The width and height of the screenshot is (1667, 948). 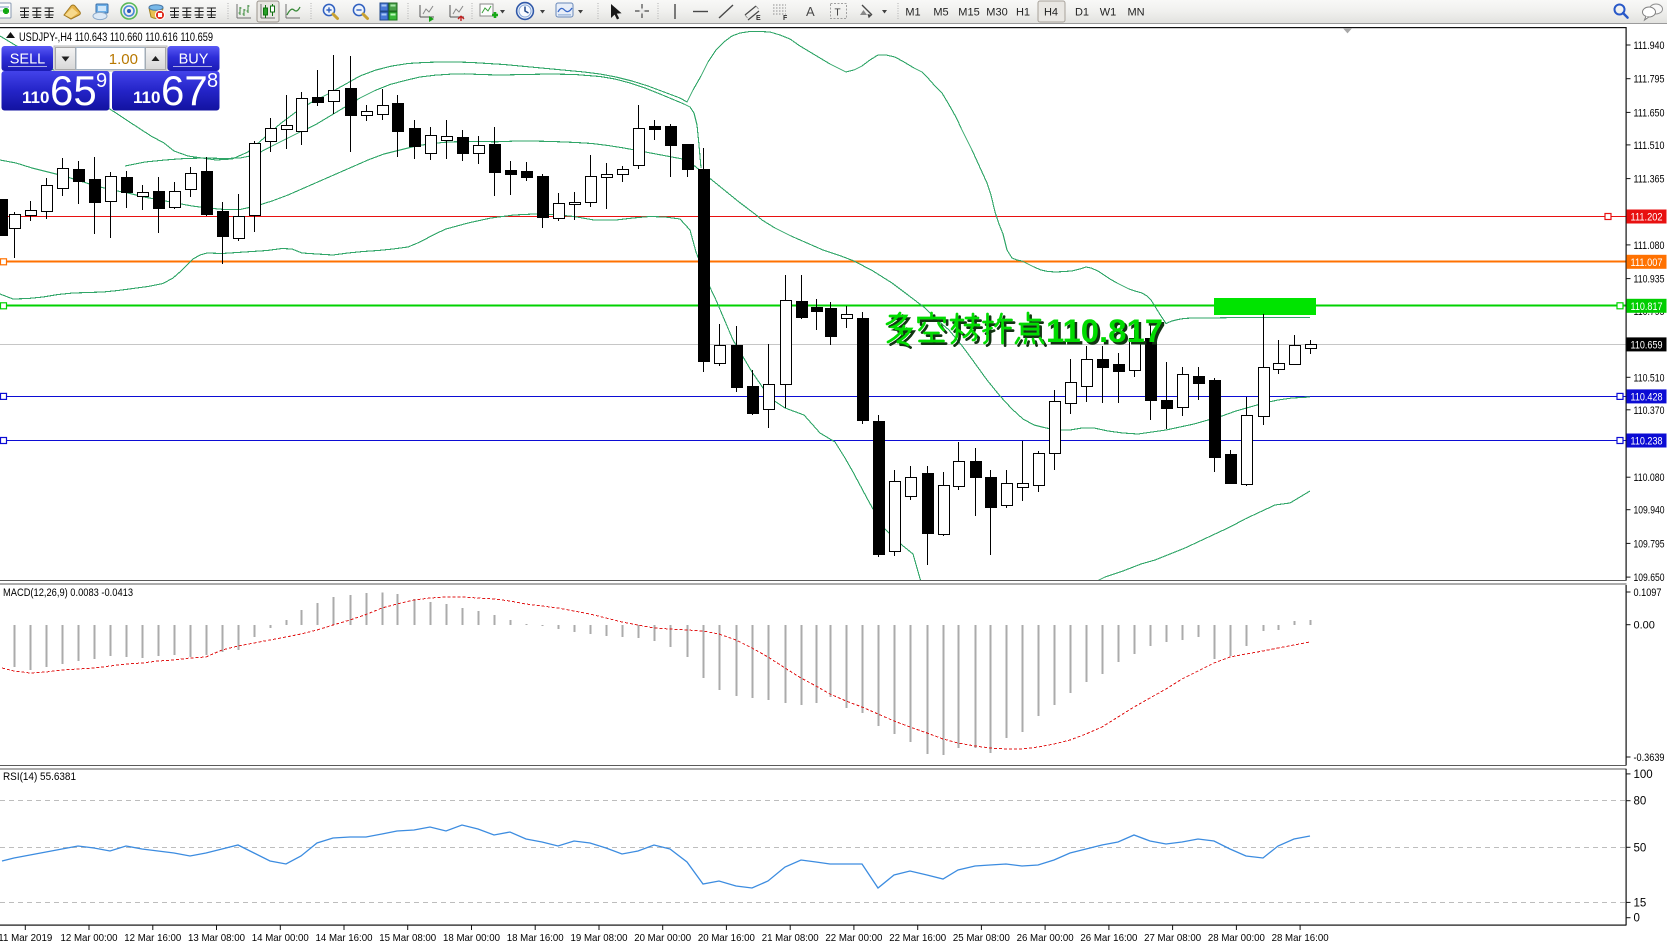 What do you see at coordinates (1108, 13) in the screenshot?
I see `svg-text: W1` at bounding box center [1108, 13].